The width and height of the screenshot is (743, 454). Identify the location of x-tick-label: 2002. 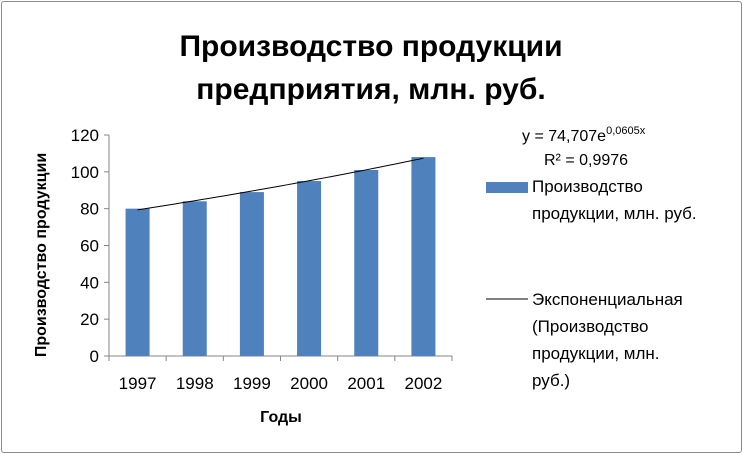
(424, 383).